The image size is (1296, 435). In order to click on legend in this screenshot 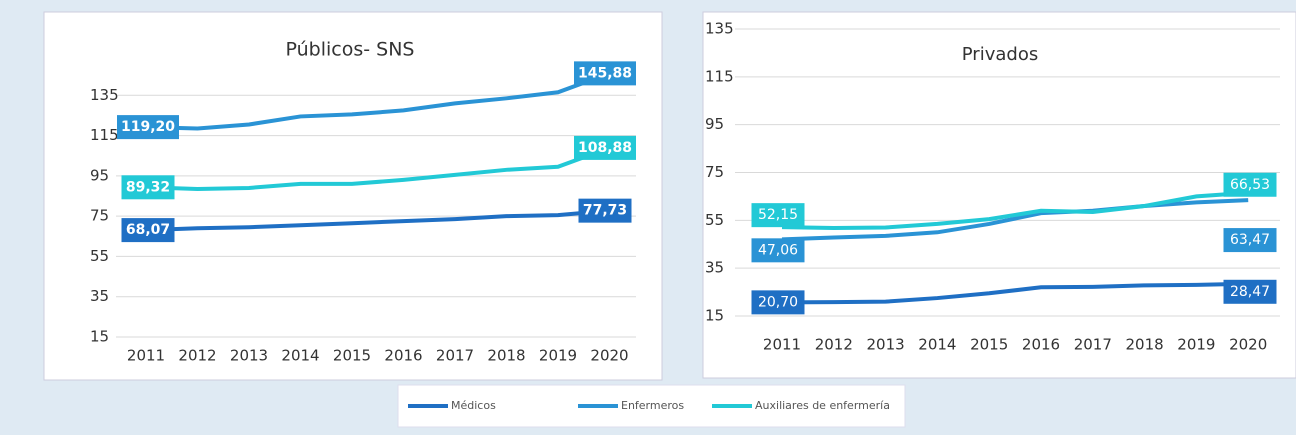, I will do `click(651, 406)`.